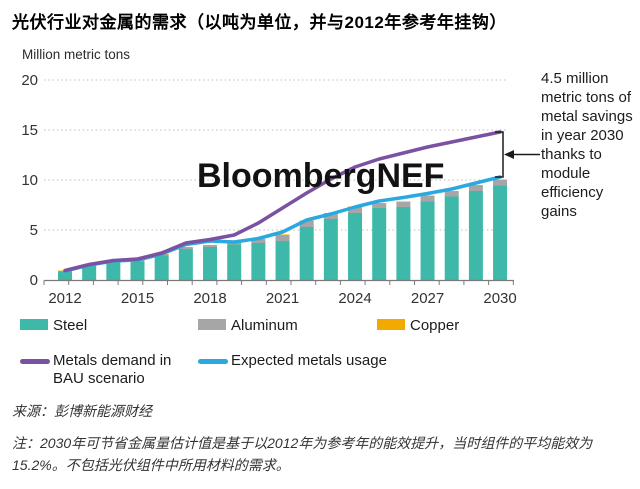 The image size is (640, 489). What do you see at coordinates (29, 130) in the screenshot?
I see `y-tick-label-15: 15` at bounding box center [29, 130].